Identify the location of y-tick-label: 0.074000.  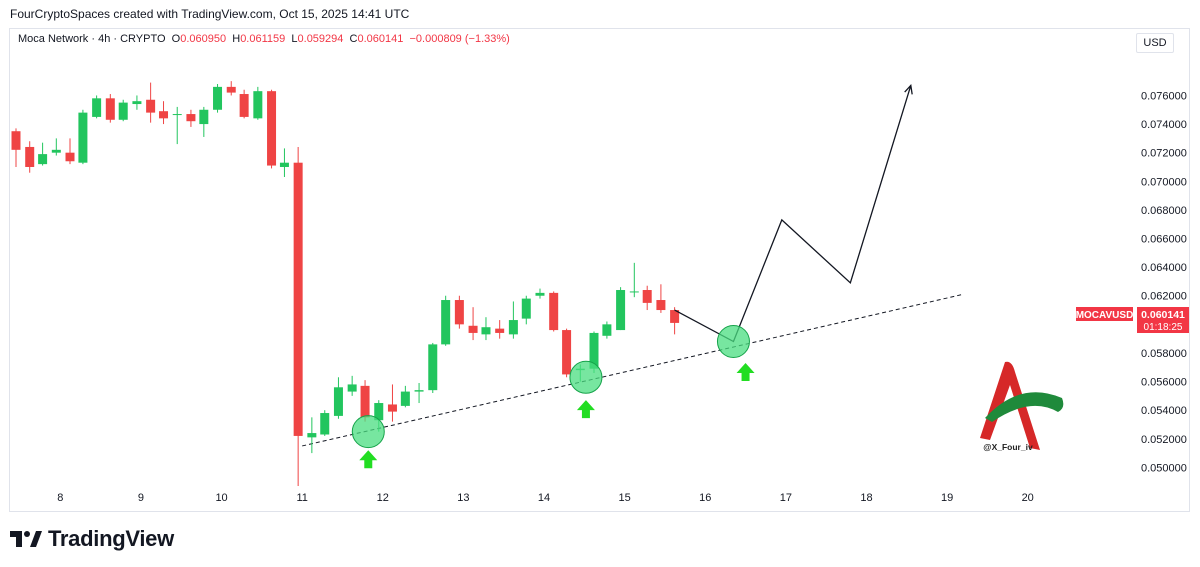
(1164, 125).